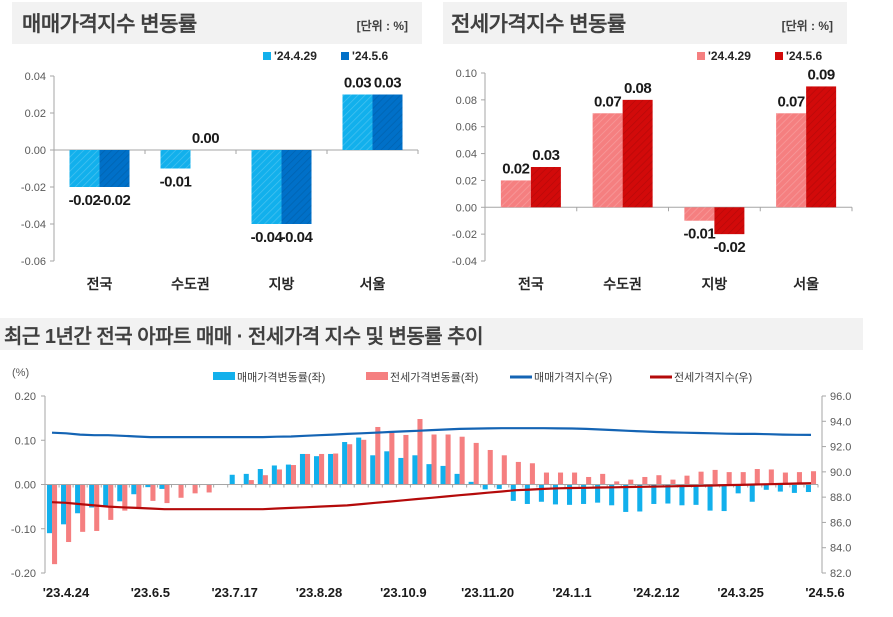  Describe the element at coordinates (730, 247) in the screenshot. I see `jeonse-bar-value-label: -0.02` at that location.